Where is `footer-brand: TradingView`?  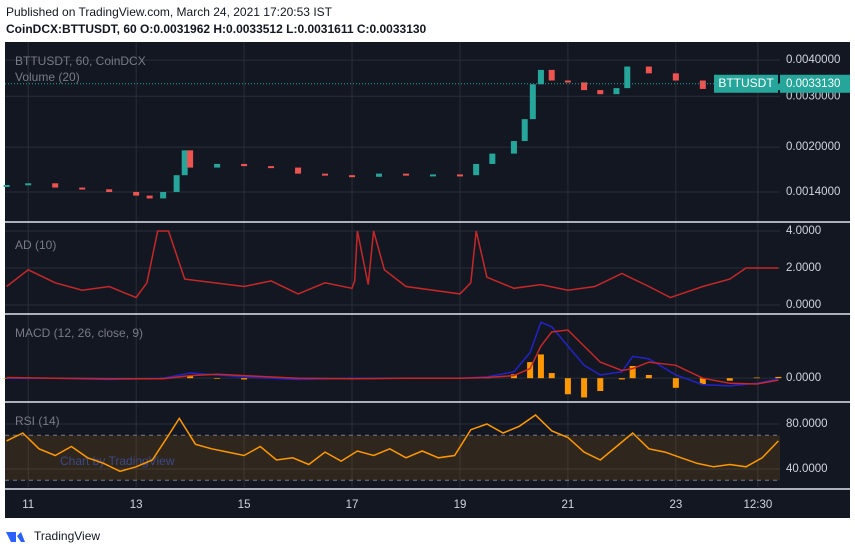
footer-brand: TradingView is located at coordinates (67, 536).